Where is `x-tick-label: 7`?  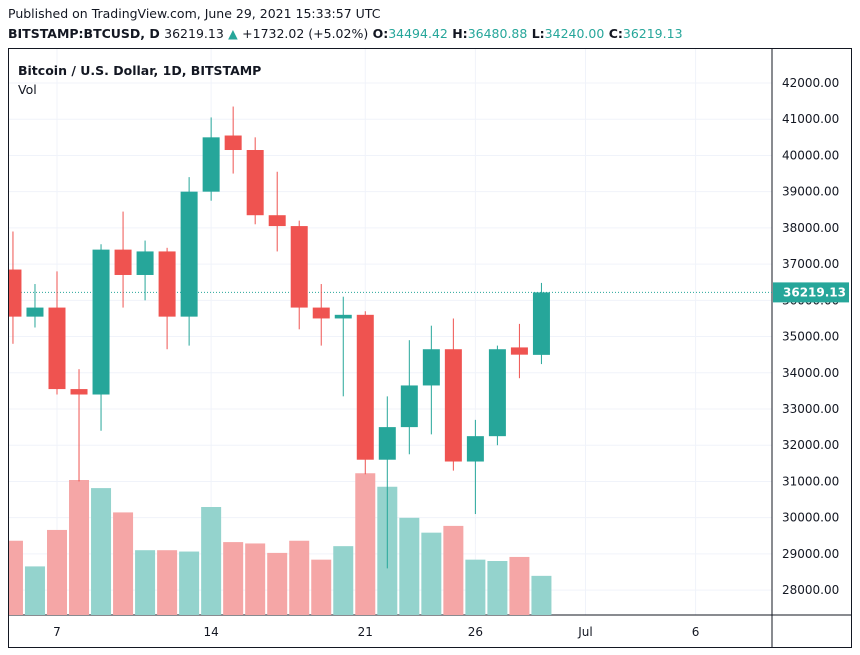 x-tick-label: 7 is located at coordinates (57, 632).